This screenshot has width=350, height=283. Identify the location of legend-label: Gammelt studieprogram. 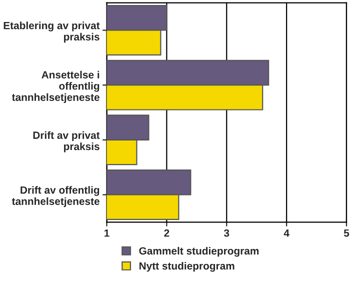
(199, 251).